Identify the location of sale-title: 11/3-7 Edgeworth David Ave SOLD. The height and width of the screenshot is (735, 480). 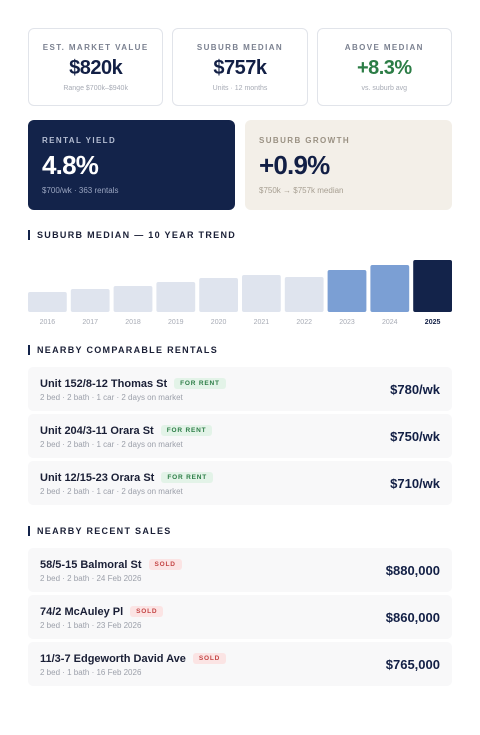
(240, 658).